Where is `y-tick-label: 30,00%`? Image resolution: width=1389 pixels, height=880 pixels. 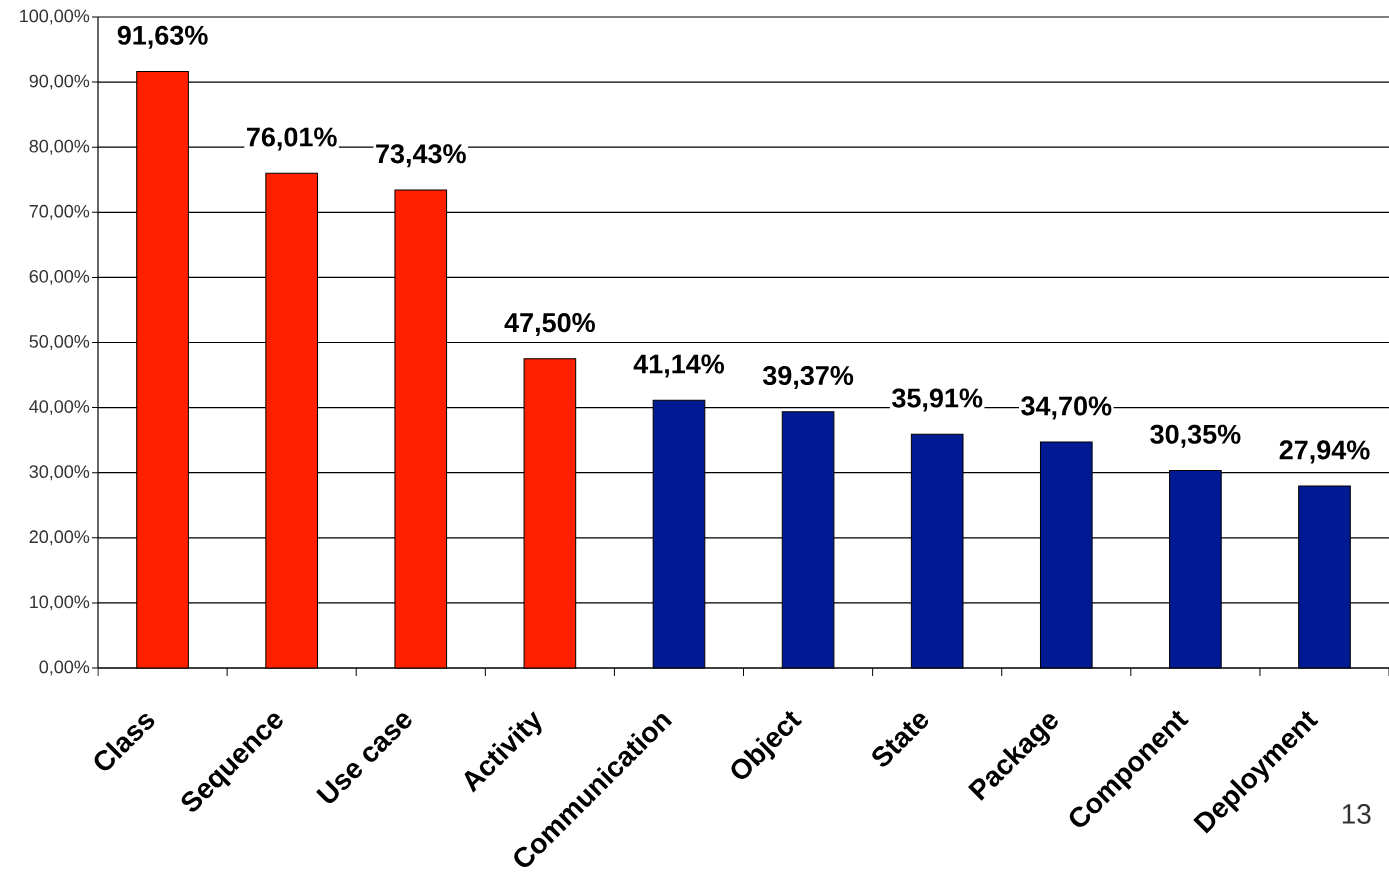
y-tick-label: 30,00% is located at coordinates (59, 473).